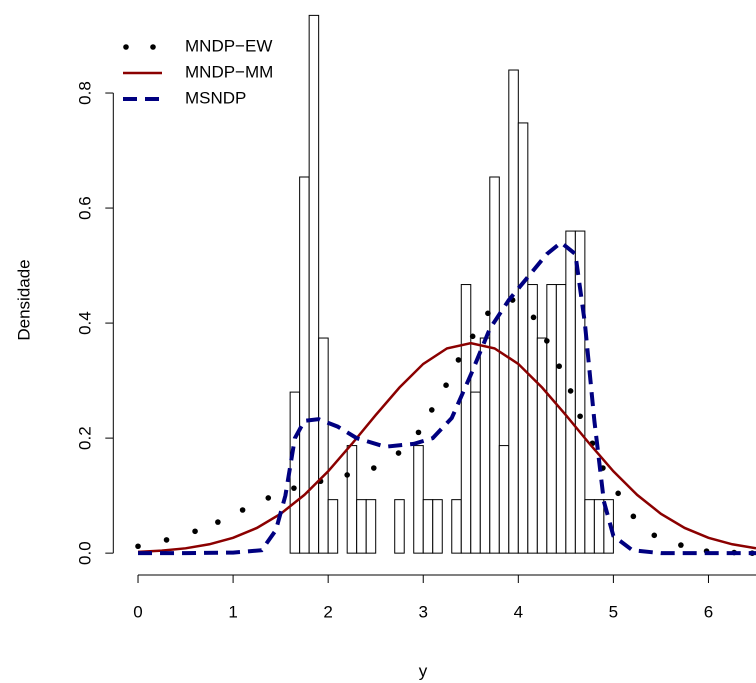 Image resolution: width=756 pixels, height=683 pixels. Describe the element at coordinates (423, 611) in the screenshot. I see `x-tick-label: 3` at that location.